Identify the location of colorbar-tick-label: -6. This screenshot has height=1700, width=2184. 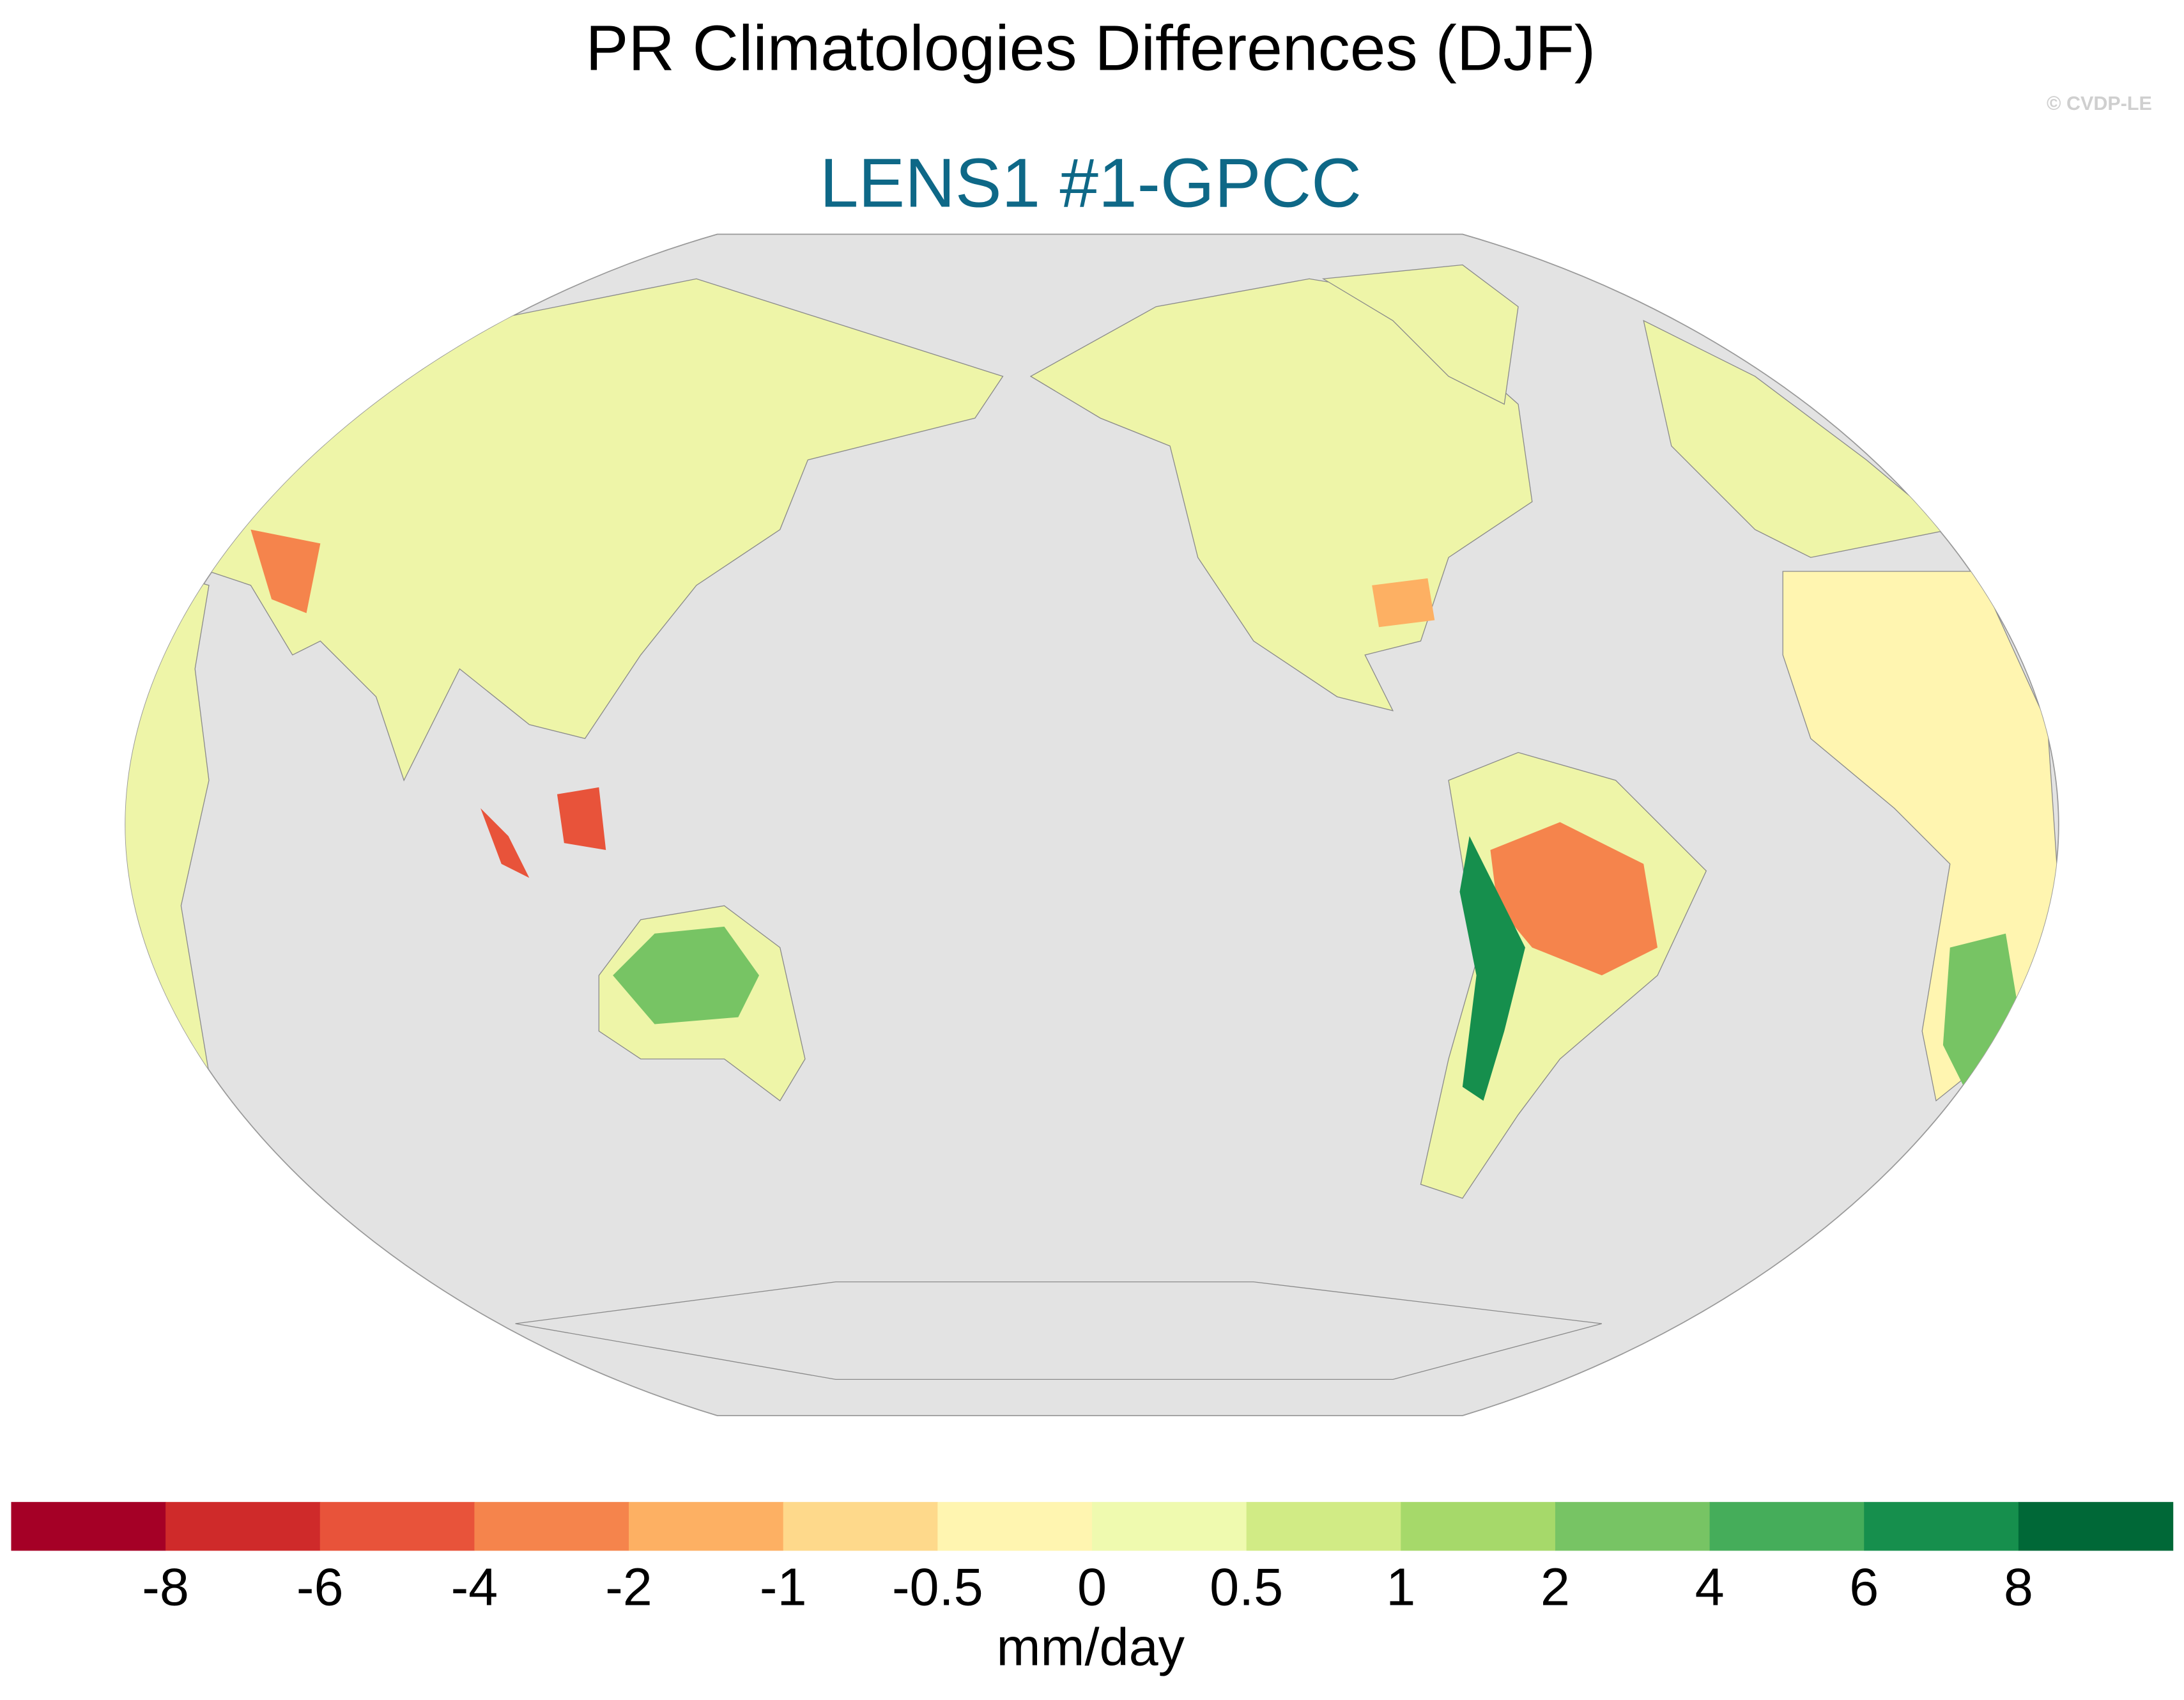
(320, 1587).